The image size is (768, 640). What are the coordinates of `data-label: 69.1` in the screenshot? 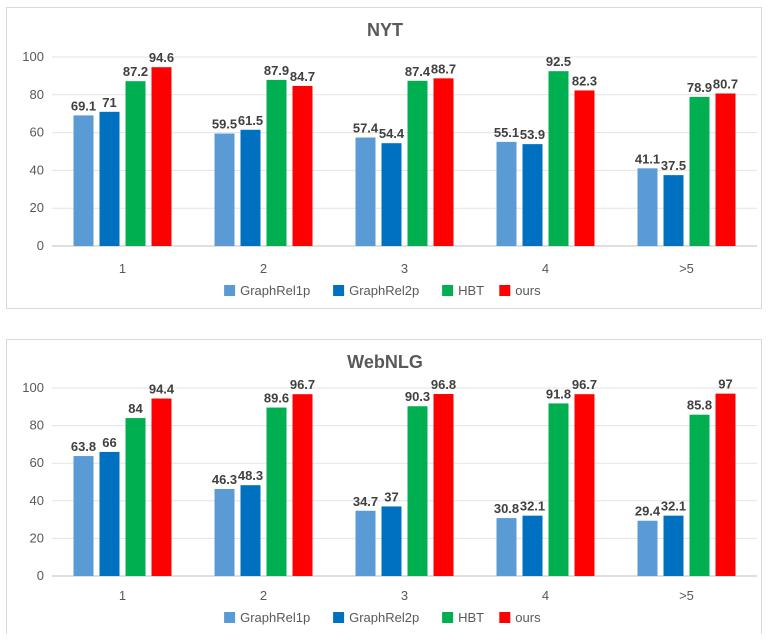 It's located at (83, 105).